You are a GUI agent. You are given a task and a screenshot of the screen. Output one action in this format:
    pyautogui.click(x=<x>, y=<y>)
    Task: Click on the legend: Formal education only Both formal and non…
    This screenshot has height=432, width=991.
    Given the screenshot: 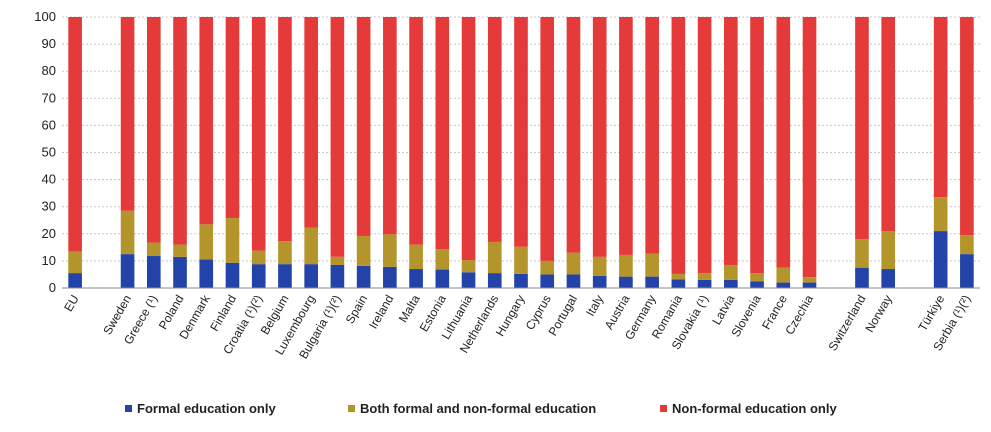 What is the action you would take?
    pyautogui.click(x=481, y=408)
    